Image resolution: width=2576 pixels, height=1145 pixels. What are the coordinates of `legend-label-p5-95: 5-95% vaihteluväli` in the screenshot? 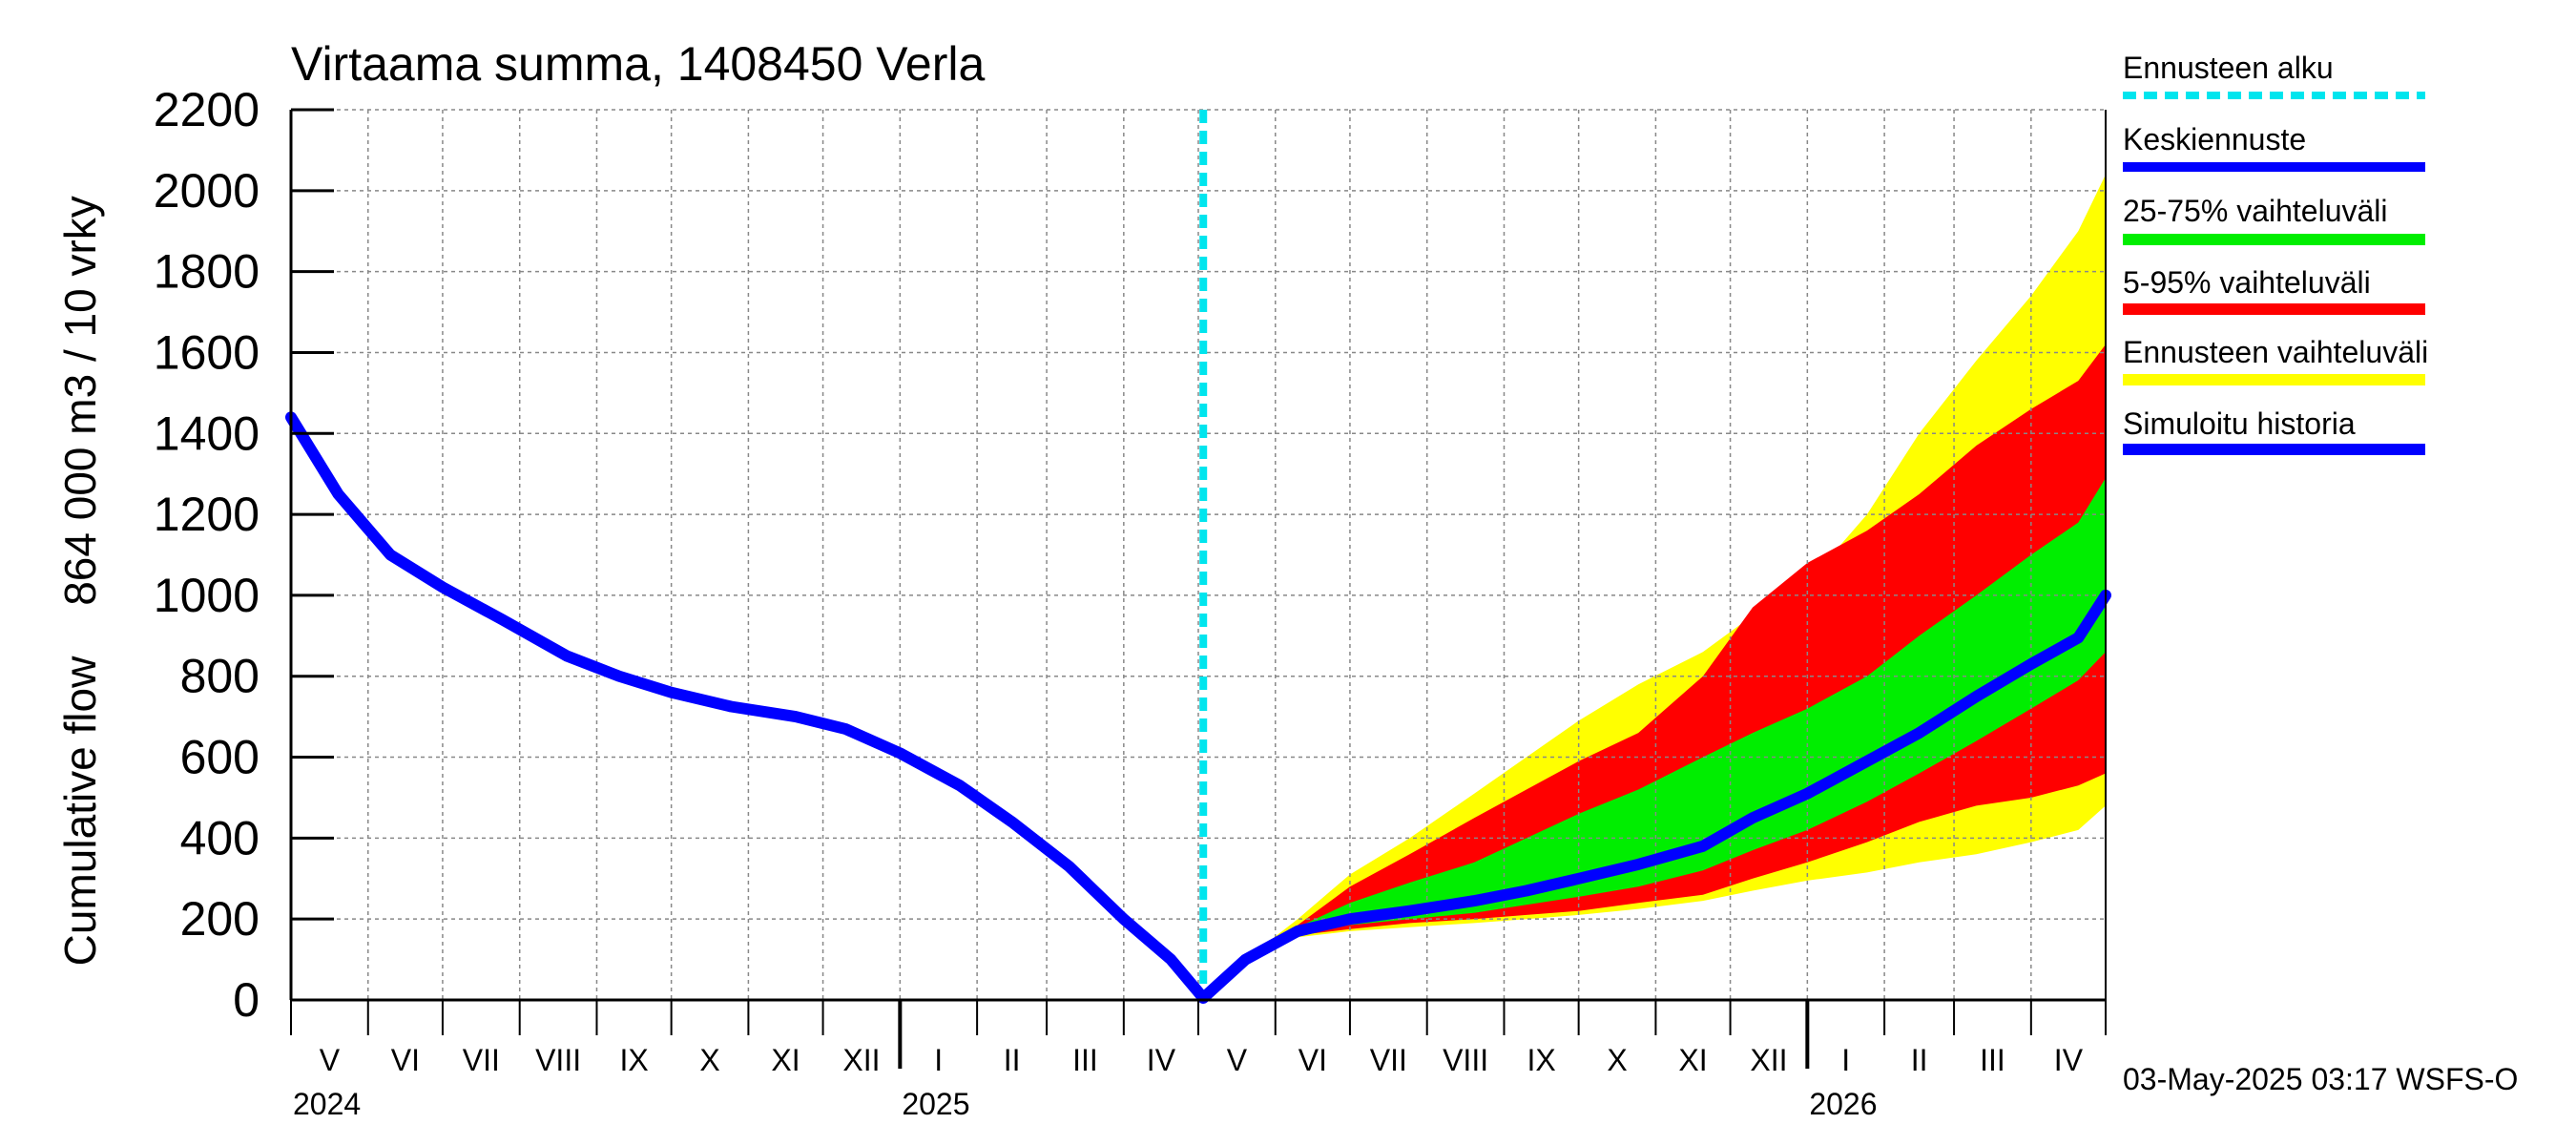 It's located at (2247, 283).